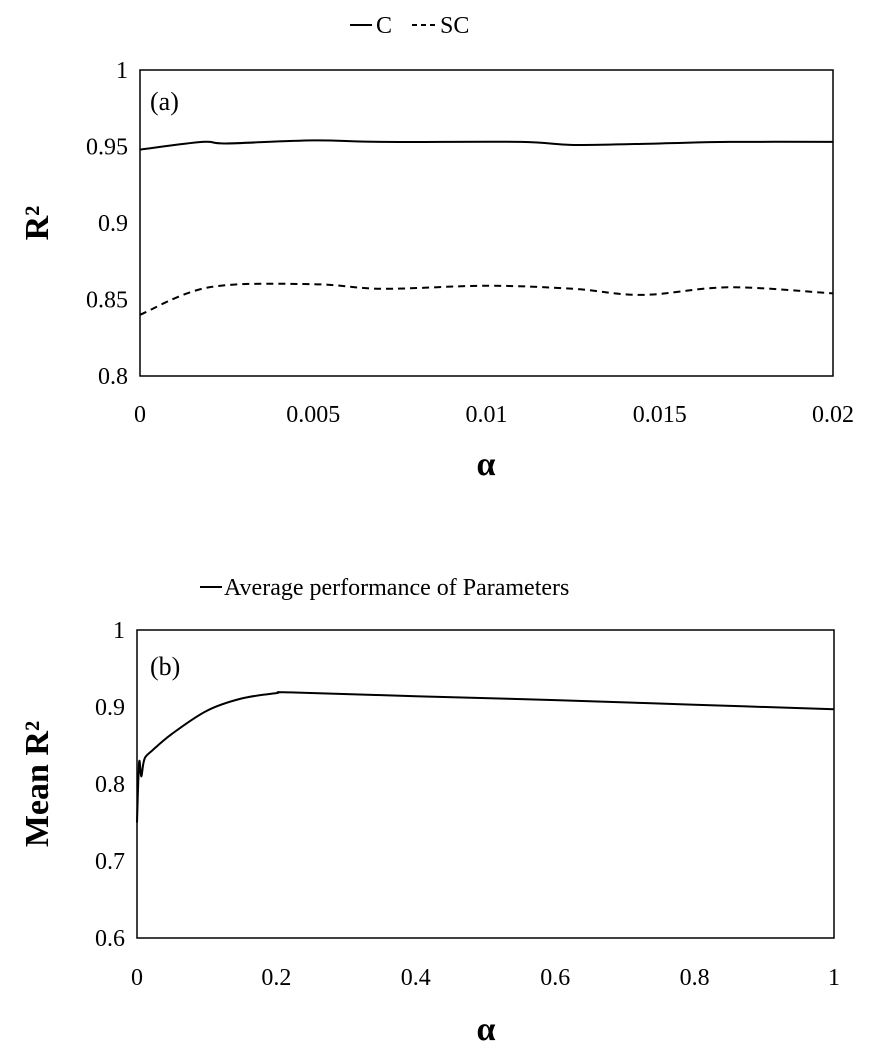  What do you see at coordinates (416, 978) in the screenshot?
I see `x-tick-label-b: 0.4` at bounding box center [416, 978].